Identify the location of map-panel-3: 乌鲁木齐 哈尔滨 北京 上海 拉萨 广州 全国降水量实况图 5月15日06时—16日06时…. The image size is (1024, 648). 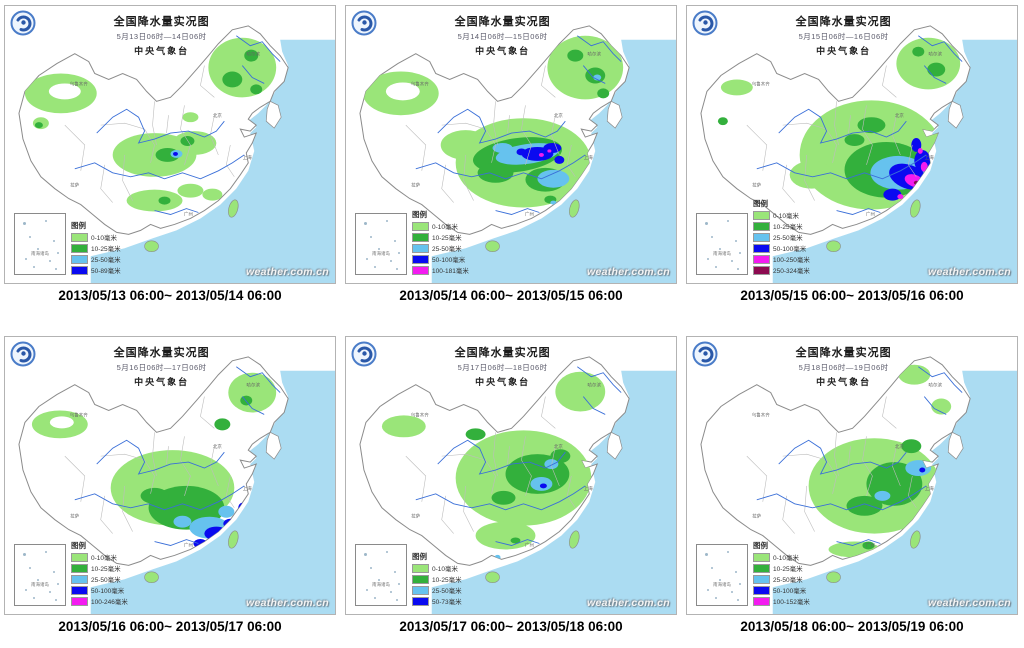
(852, 144).